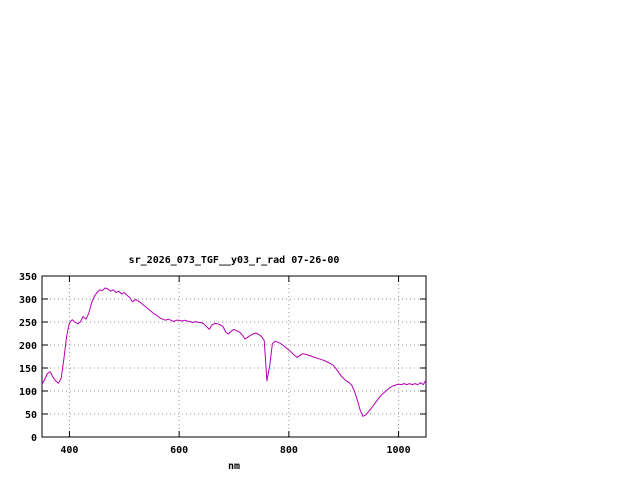 The image size is (640, 480). Describe the element at coordinates (28, 346) in the screenshot. I see `y-tick-label: 200` at that location.